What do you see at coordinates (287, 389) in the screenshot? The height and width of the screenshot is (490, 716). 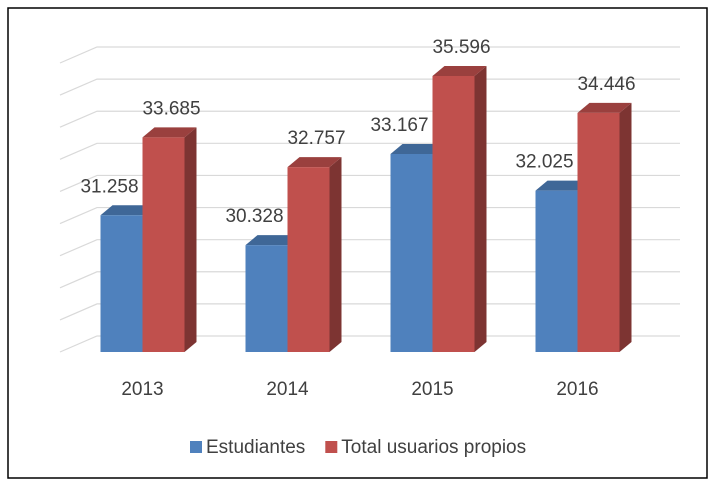 I see `x-tick-label: 2014` at bounding box center [287, 389].